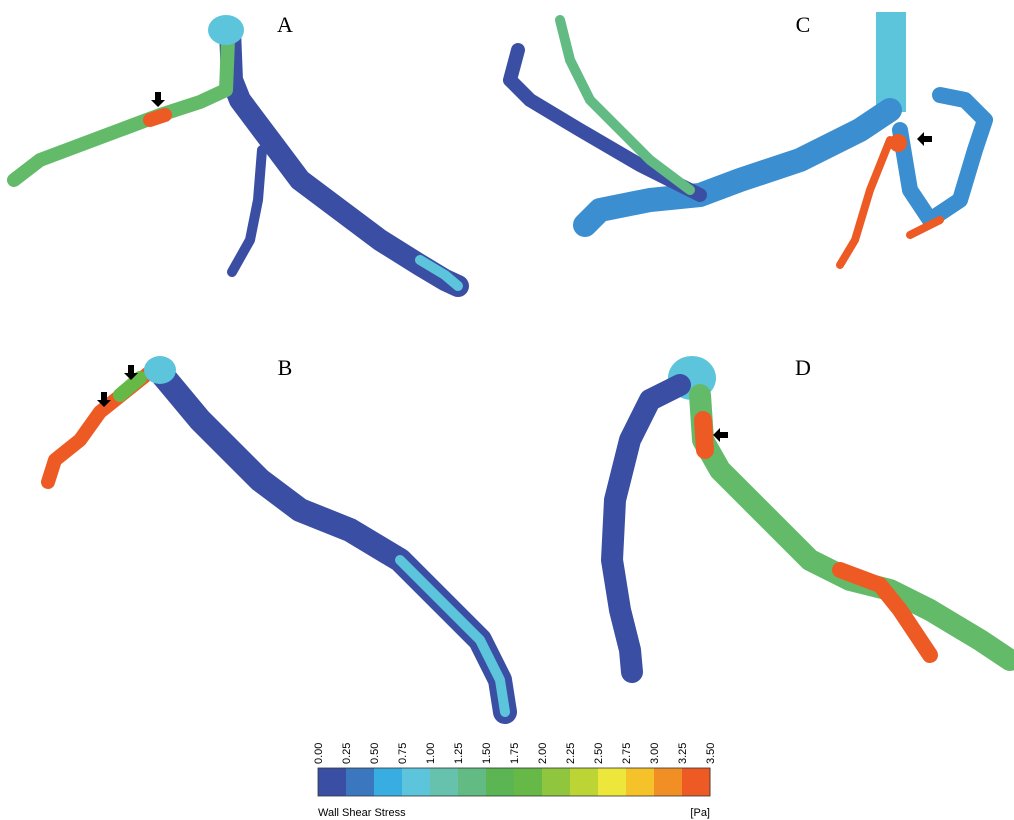 This screenshot has height=820, width=1014. What do you see at coordinates (571, 753) in the screenshot?
I see `colorbar-tick-label: 2.25` at bounding box center [571, 753].